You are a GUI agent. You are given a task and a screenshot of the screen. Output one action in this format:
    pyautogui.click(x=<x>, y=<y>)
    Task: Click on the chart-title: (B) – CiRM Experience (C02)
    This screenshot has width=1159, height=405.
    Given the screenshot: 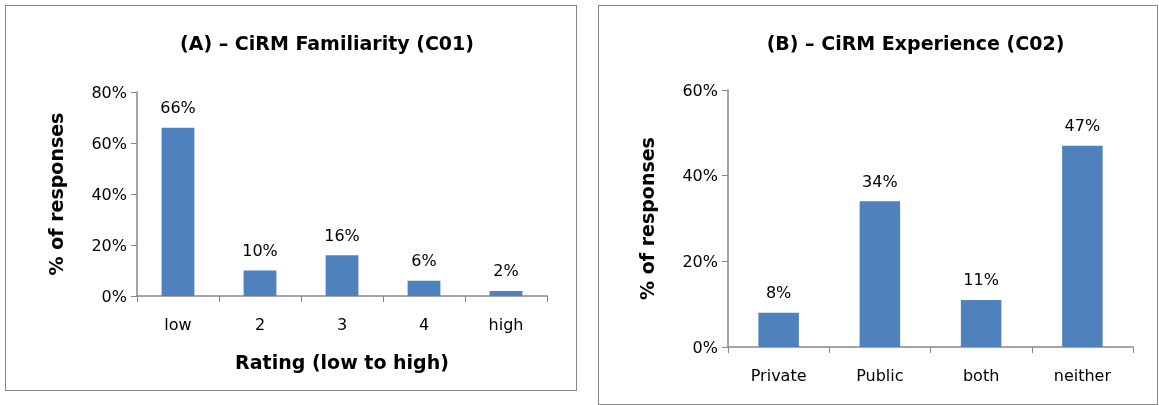 What is the action you would take?
    pyautogui.click(x=915, y=42)
    